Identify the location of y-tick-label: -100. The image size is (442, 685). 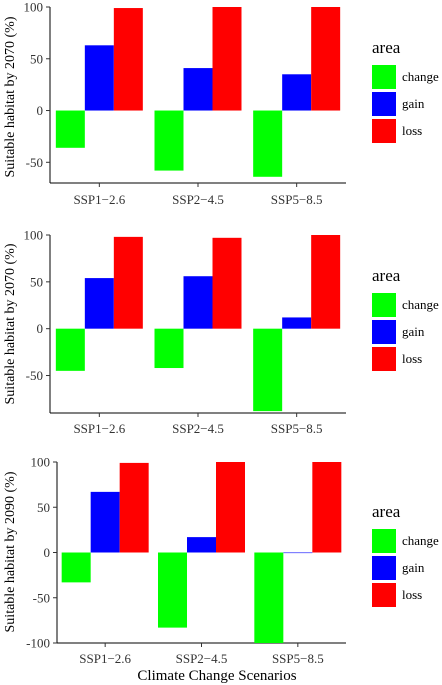
(38, 643).